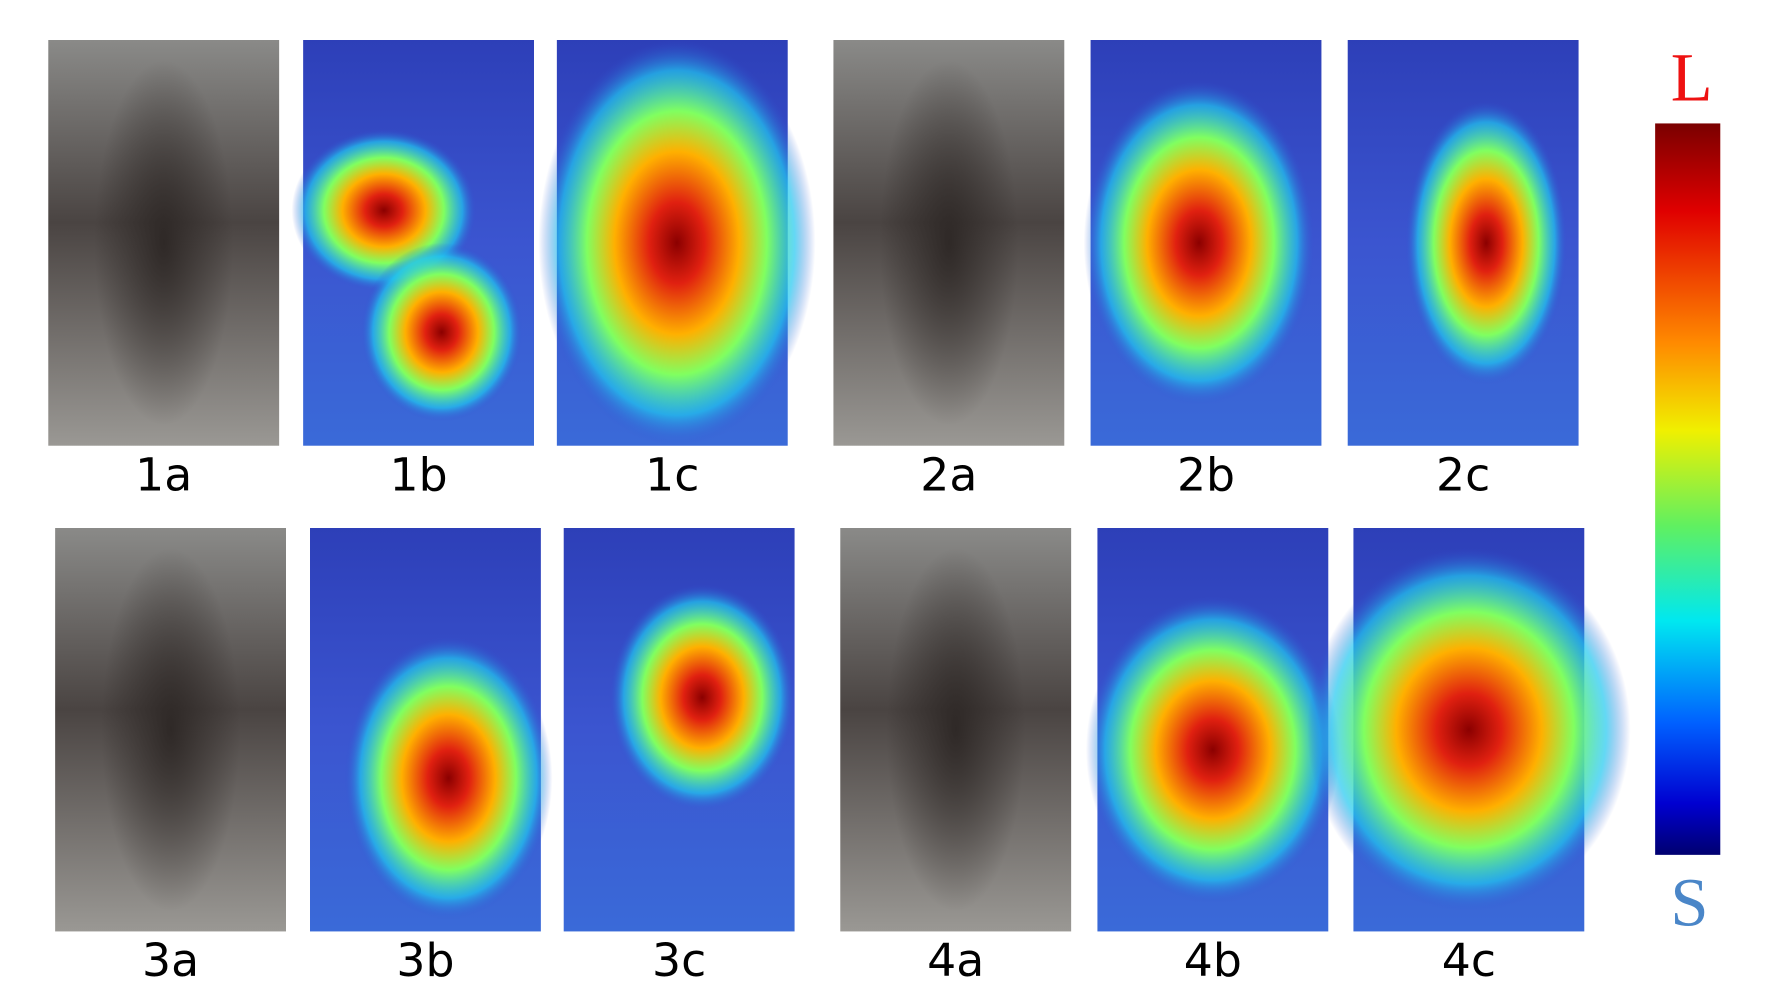  I want to click on panel-label: 2b, so click(1206, 474).